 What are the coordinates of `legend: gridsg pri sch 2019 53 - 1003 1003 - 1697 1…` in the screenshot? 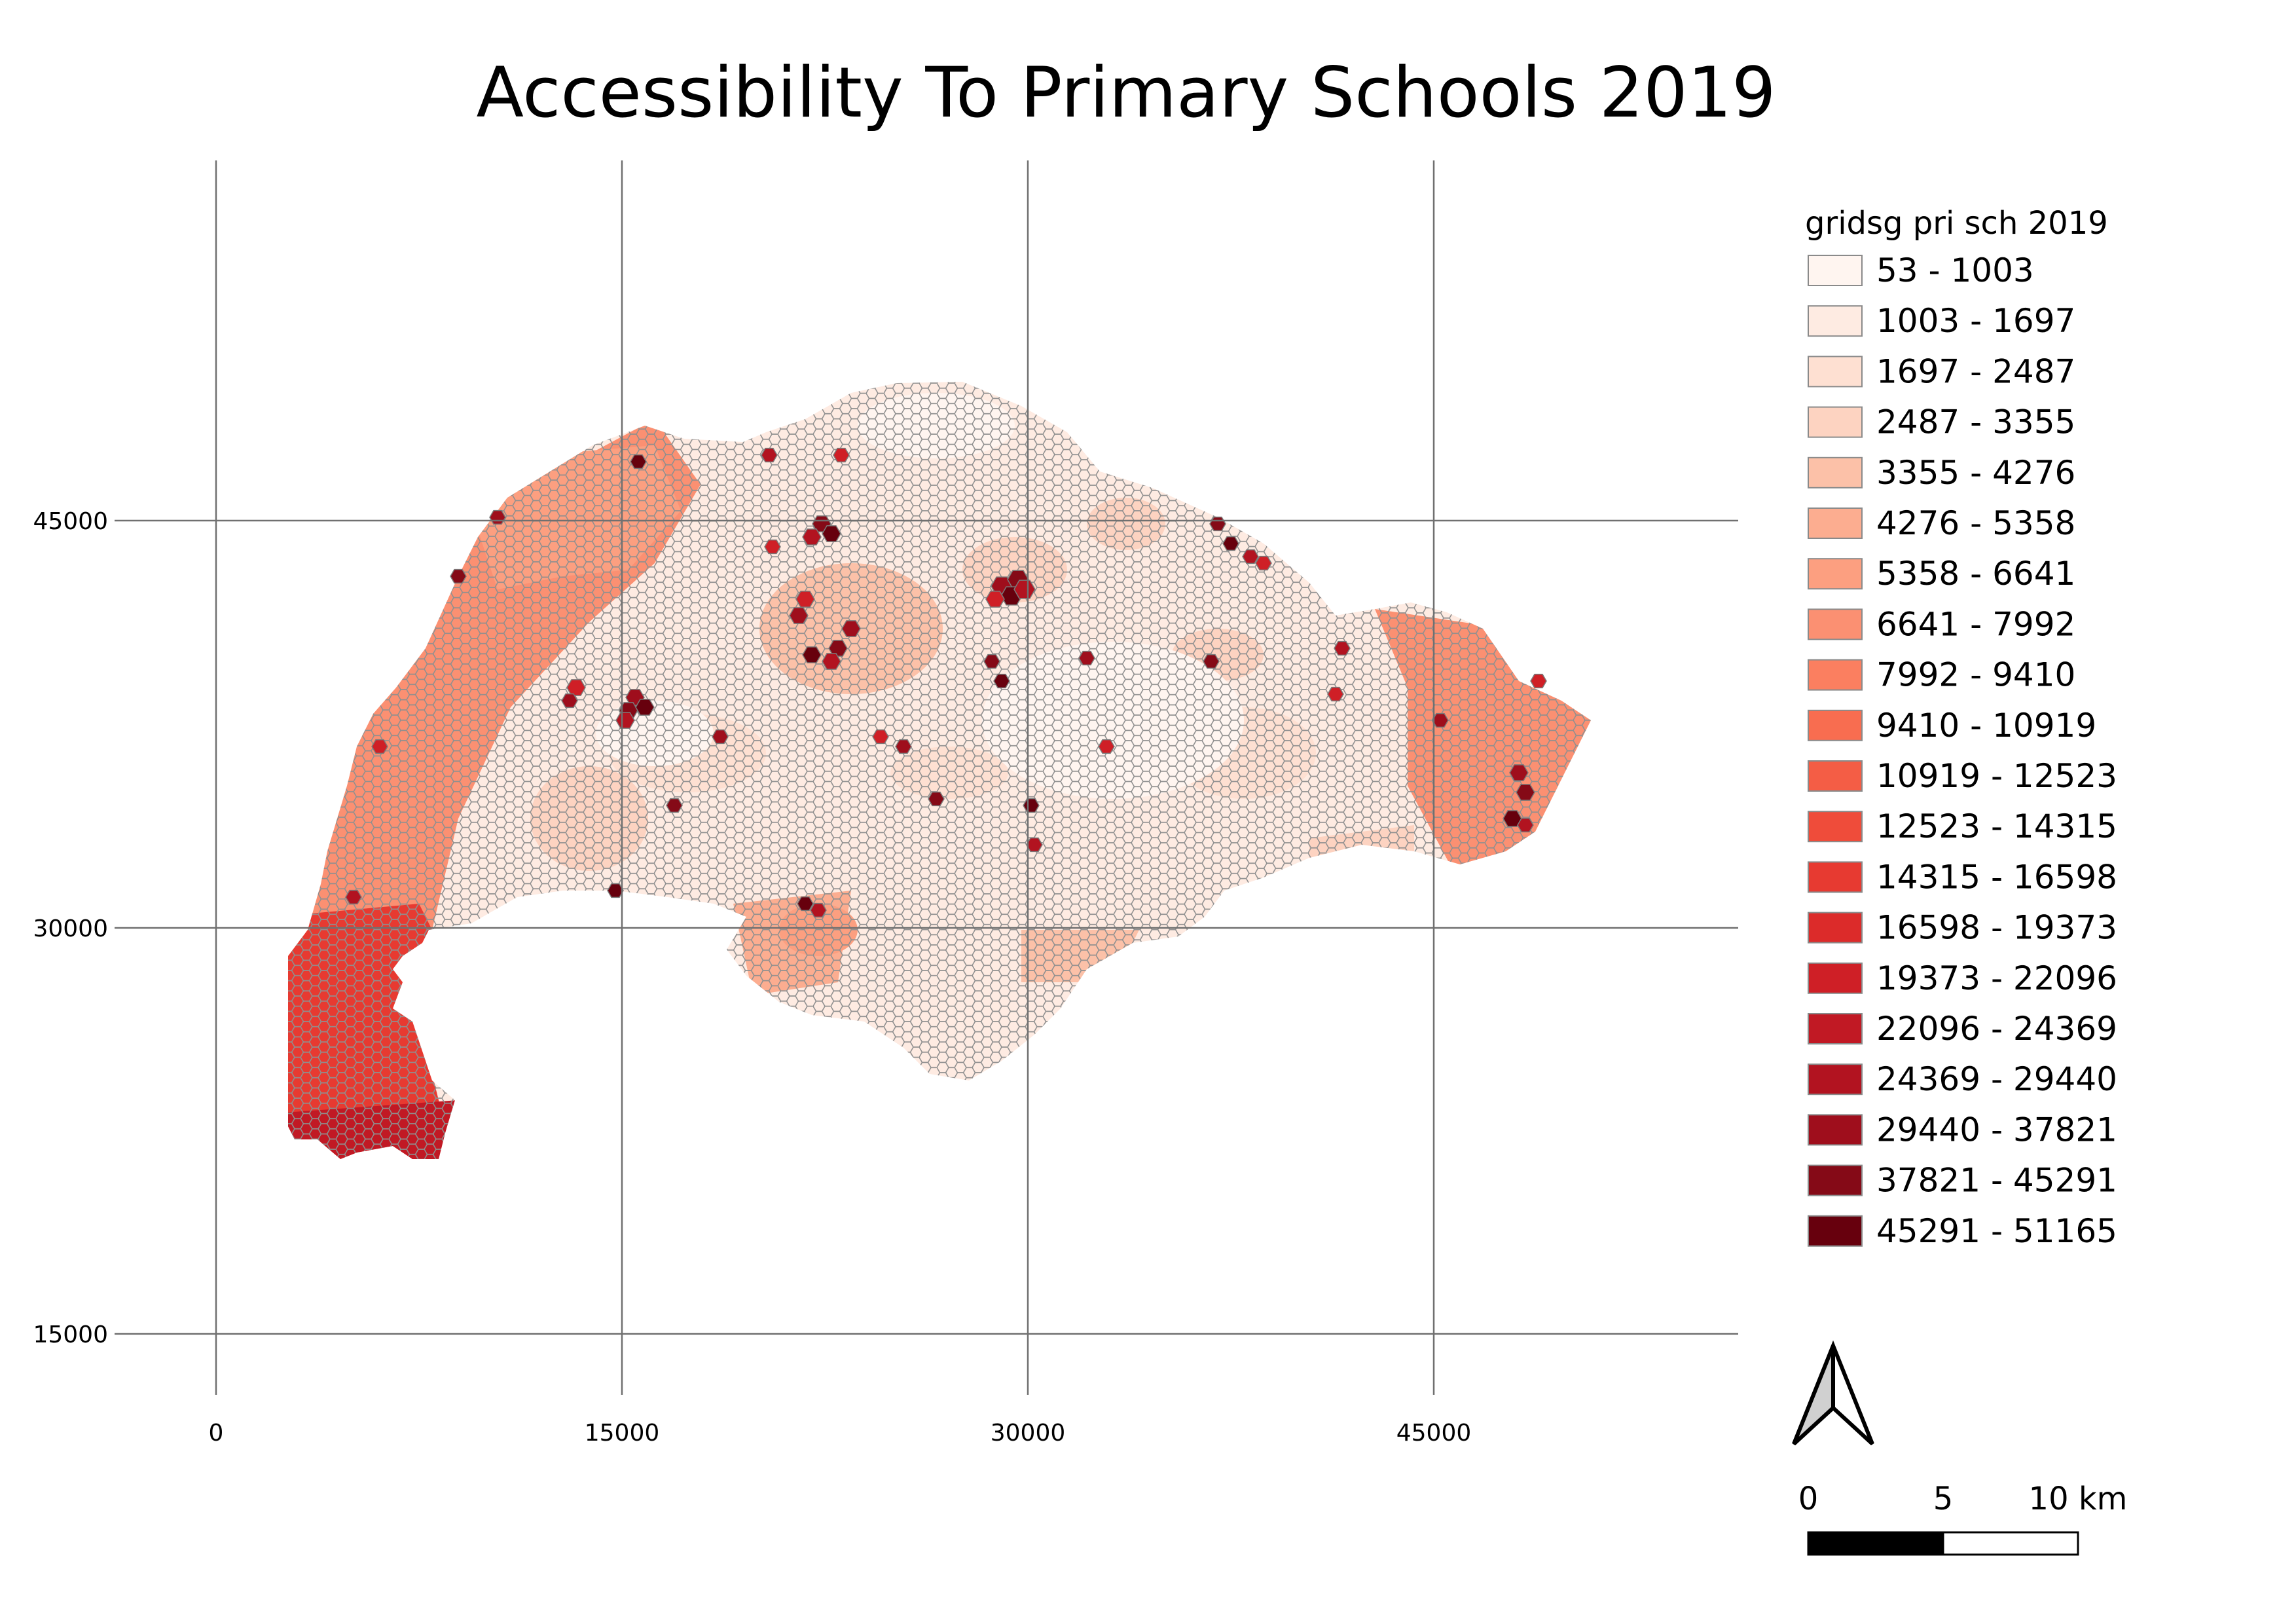 It's located at (1961, 727).